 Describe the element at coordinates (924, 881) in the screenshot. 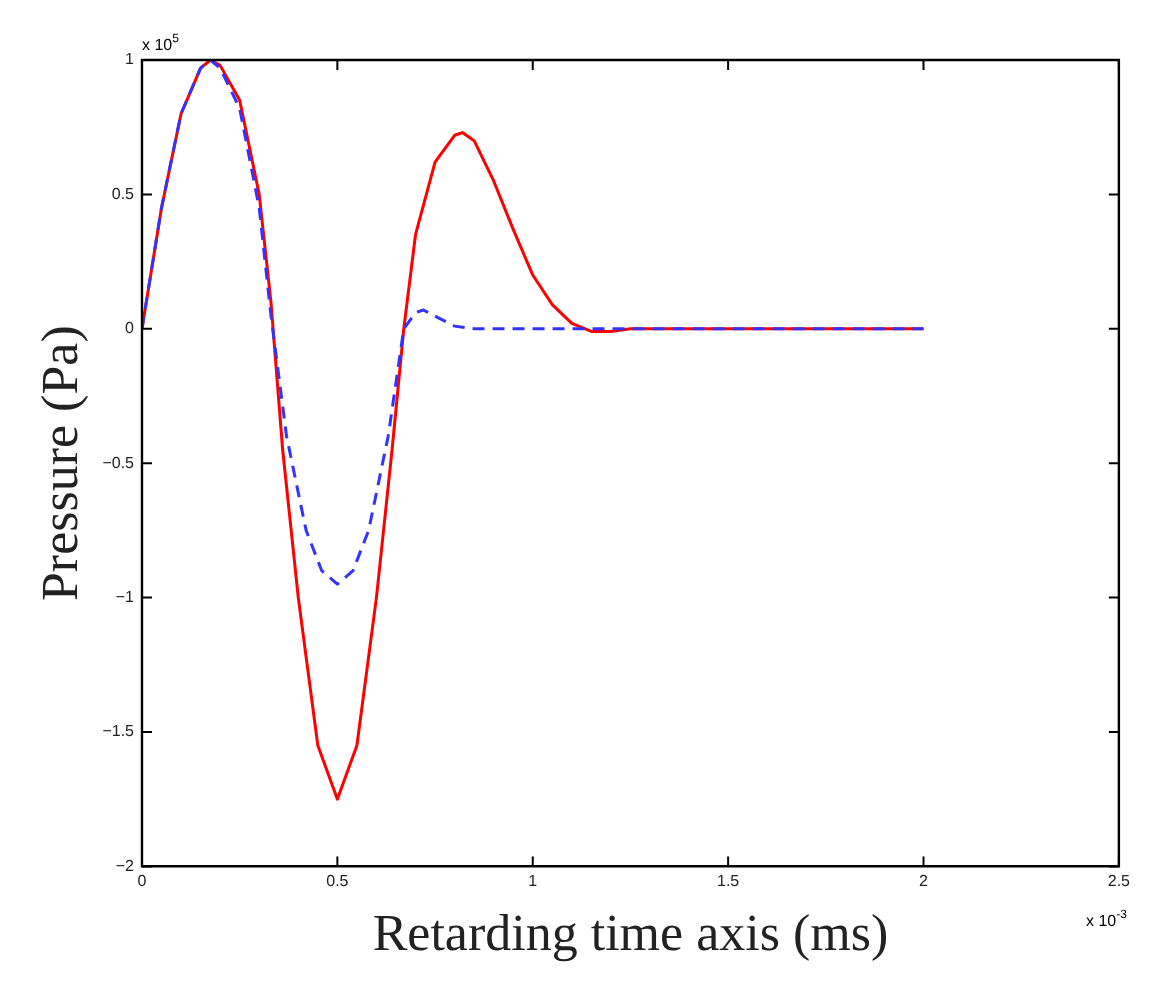

I see `x-tick-label: 2` at that location.